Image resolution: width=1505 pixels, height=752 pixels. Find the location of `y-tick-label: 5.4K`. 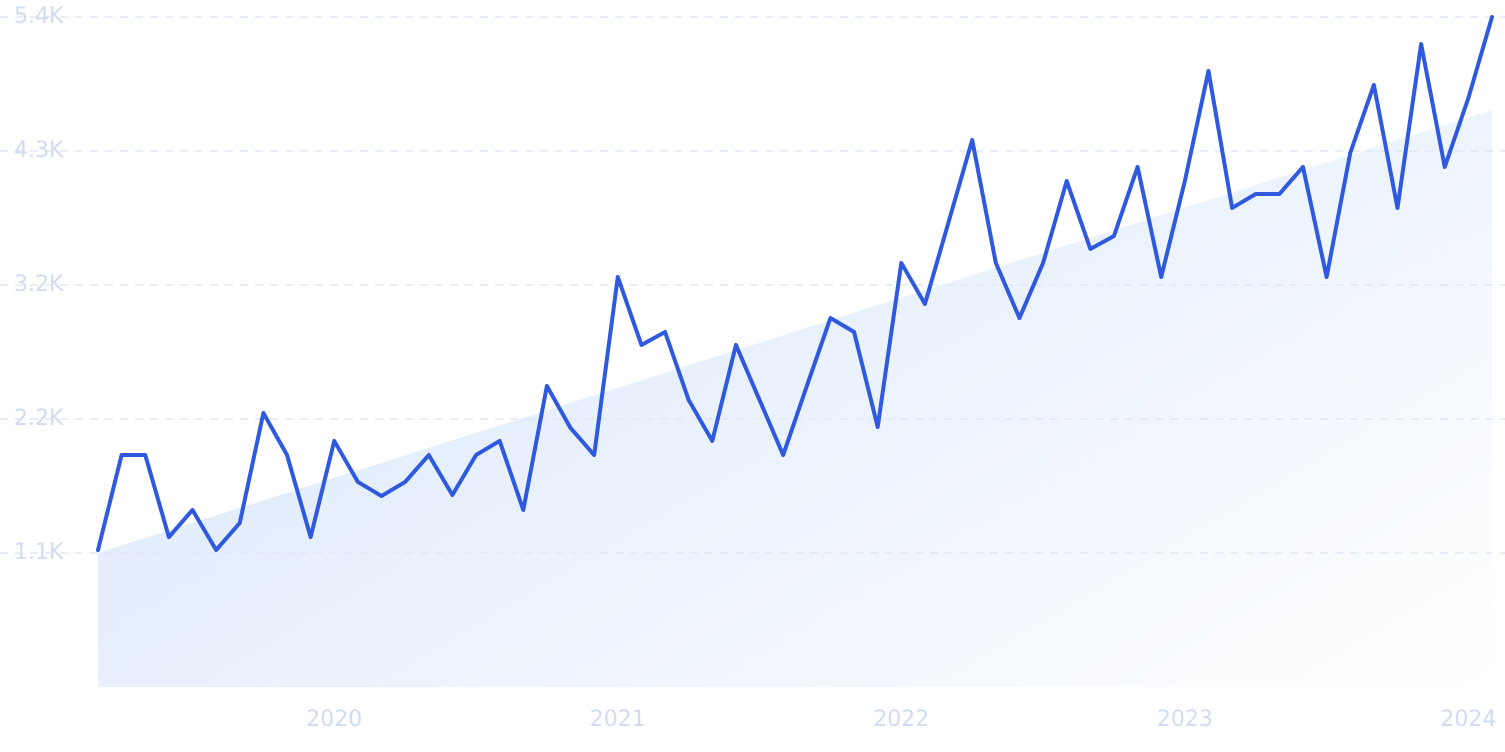

y-tick-label: 5.4K is located at coordinates (39, 16).